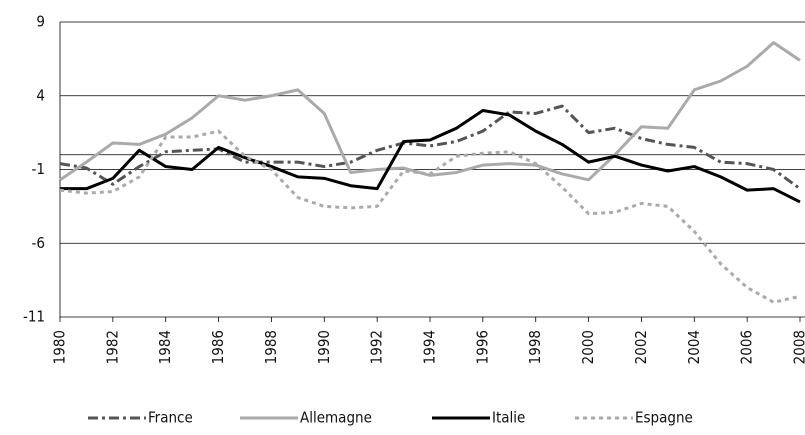  What do you see at coordinates (664, 418) in the screenshot?
I see `legend-label: Espagne` at bounding box center [664, 418].